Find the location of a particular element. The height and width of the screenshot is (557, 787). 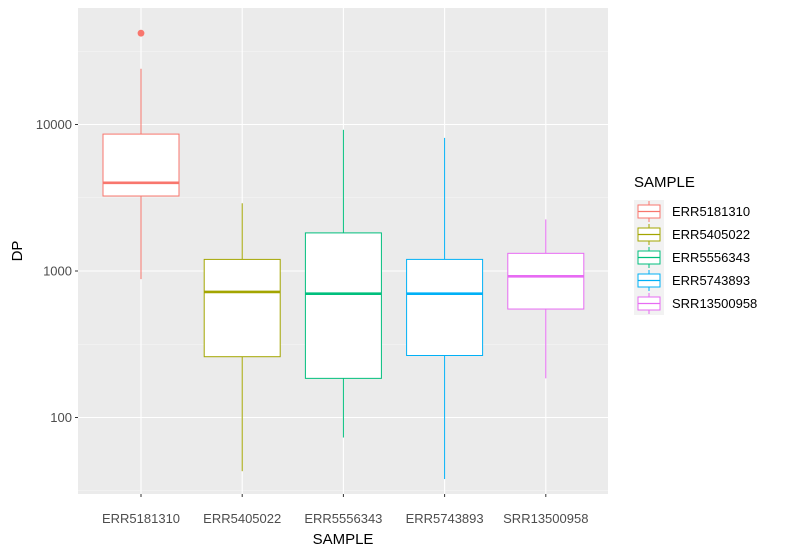

legend-label: ERR5743893 is located at coordinates (711, 280).